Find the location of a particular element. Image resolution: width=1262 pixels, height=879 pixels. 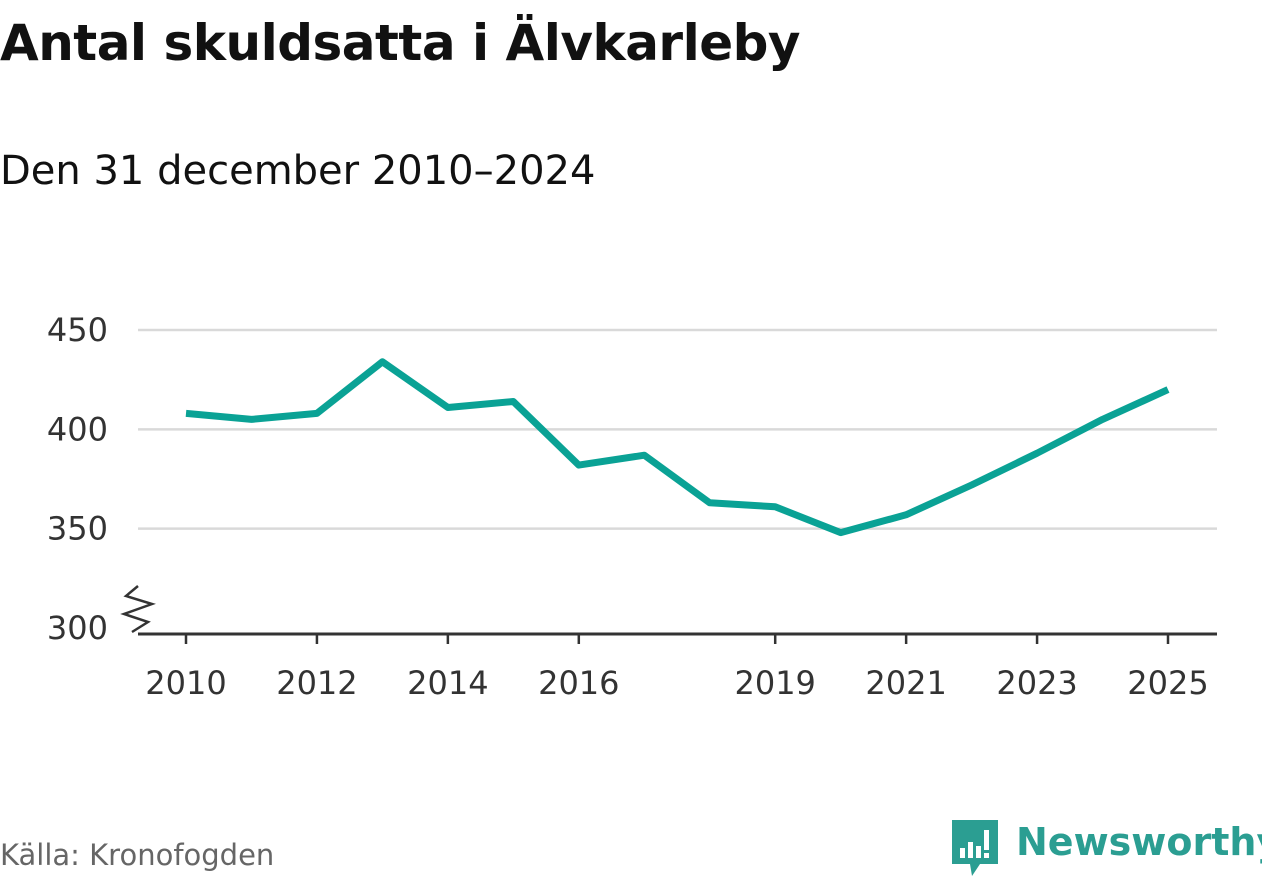

x-tick-label-2010: 2010 is located at coordinates (185, 683).